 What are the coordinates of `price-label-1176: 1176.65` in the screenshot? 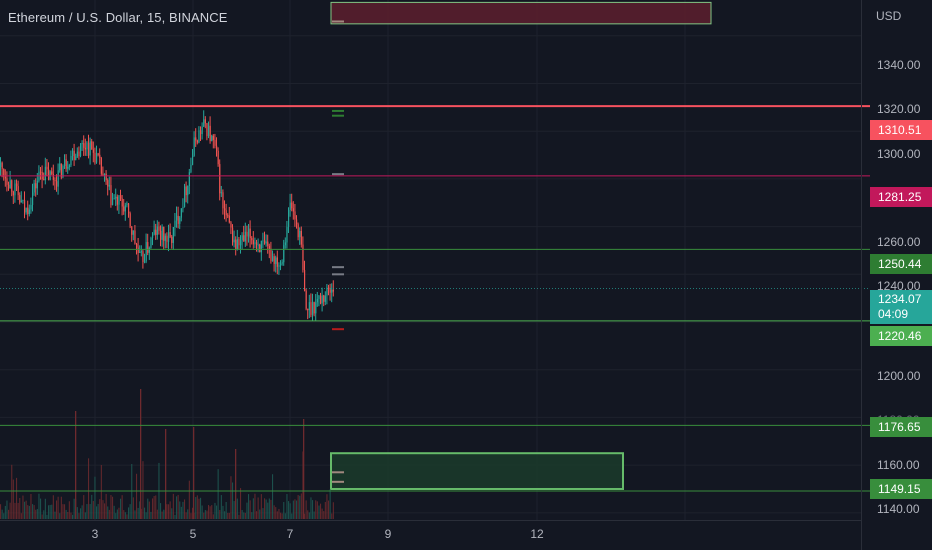 It's located at (901, 427).